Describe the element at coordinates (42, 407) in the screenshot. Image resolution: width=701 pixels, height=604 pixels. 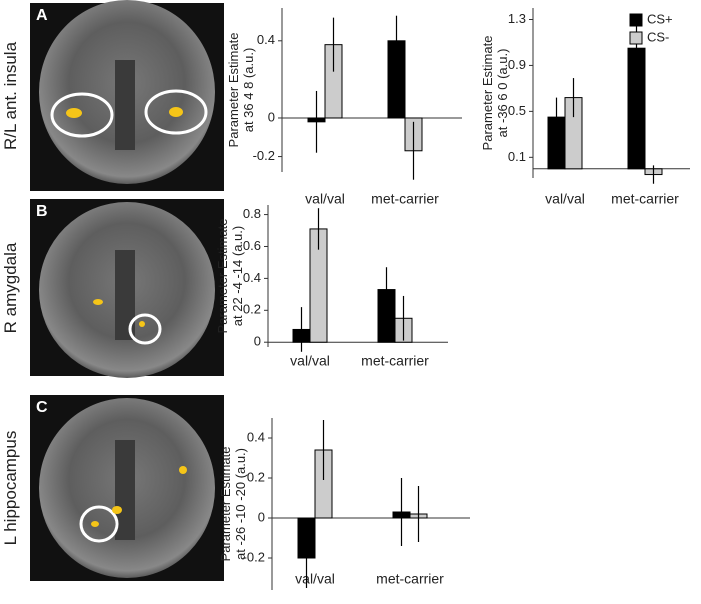
I see `panel-letter: C` at that location.